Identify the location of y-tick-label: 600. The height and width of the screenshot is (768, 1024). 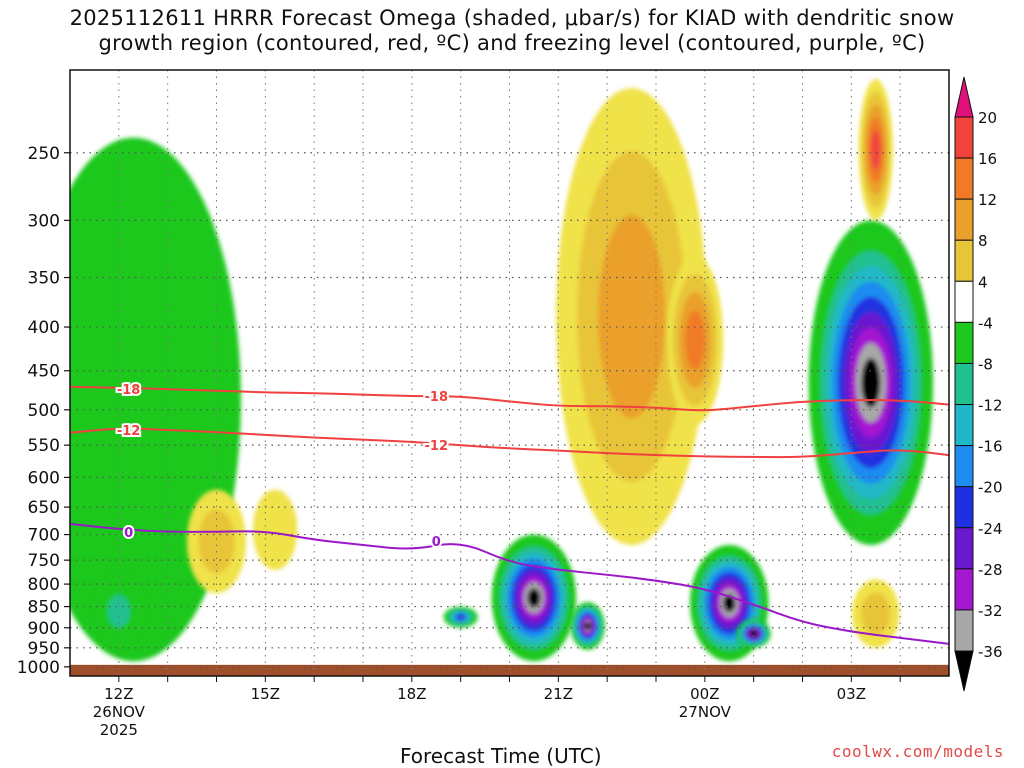
(44, 478).